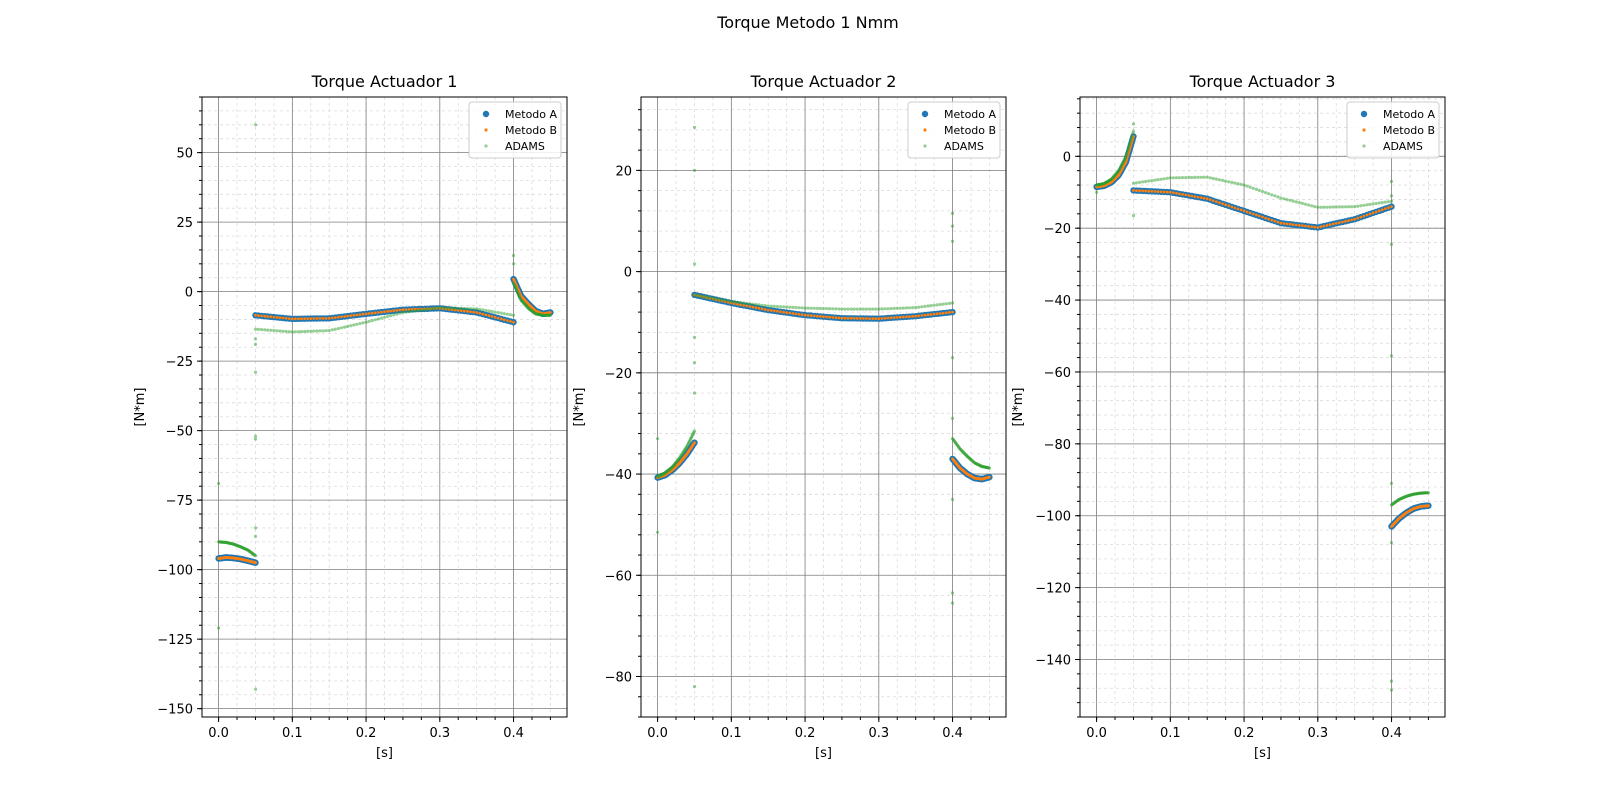 Image resolution: width=1600 pixels, height=802 pixels. I want to click on y-axis-label: [N*m], so click(579, 406).